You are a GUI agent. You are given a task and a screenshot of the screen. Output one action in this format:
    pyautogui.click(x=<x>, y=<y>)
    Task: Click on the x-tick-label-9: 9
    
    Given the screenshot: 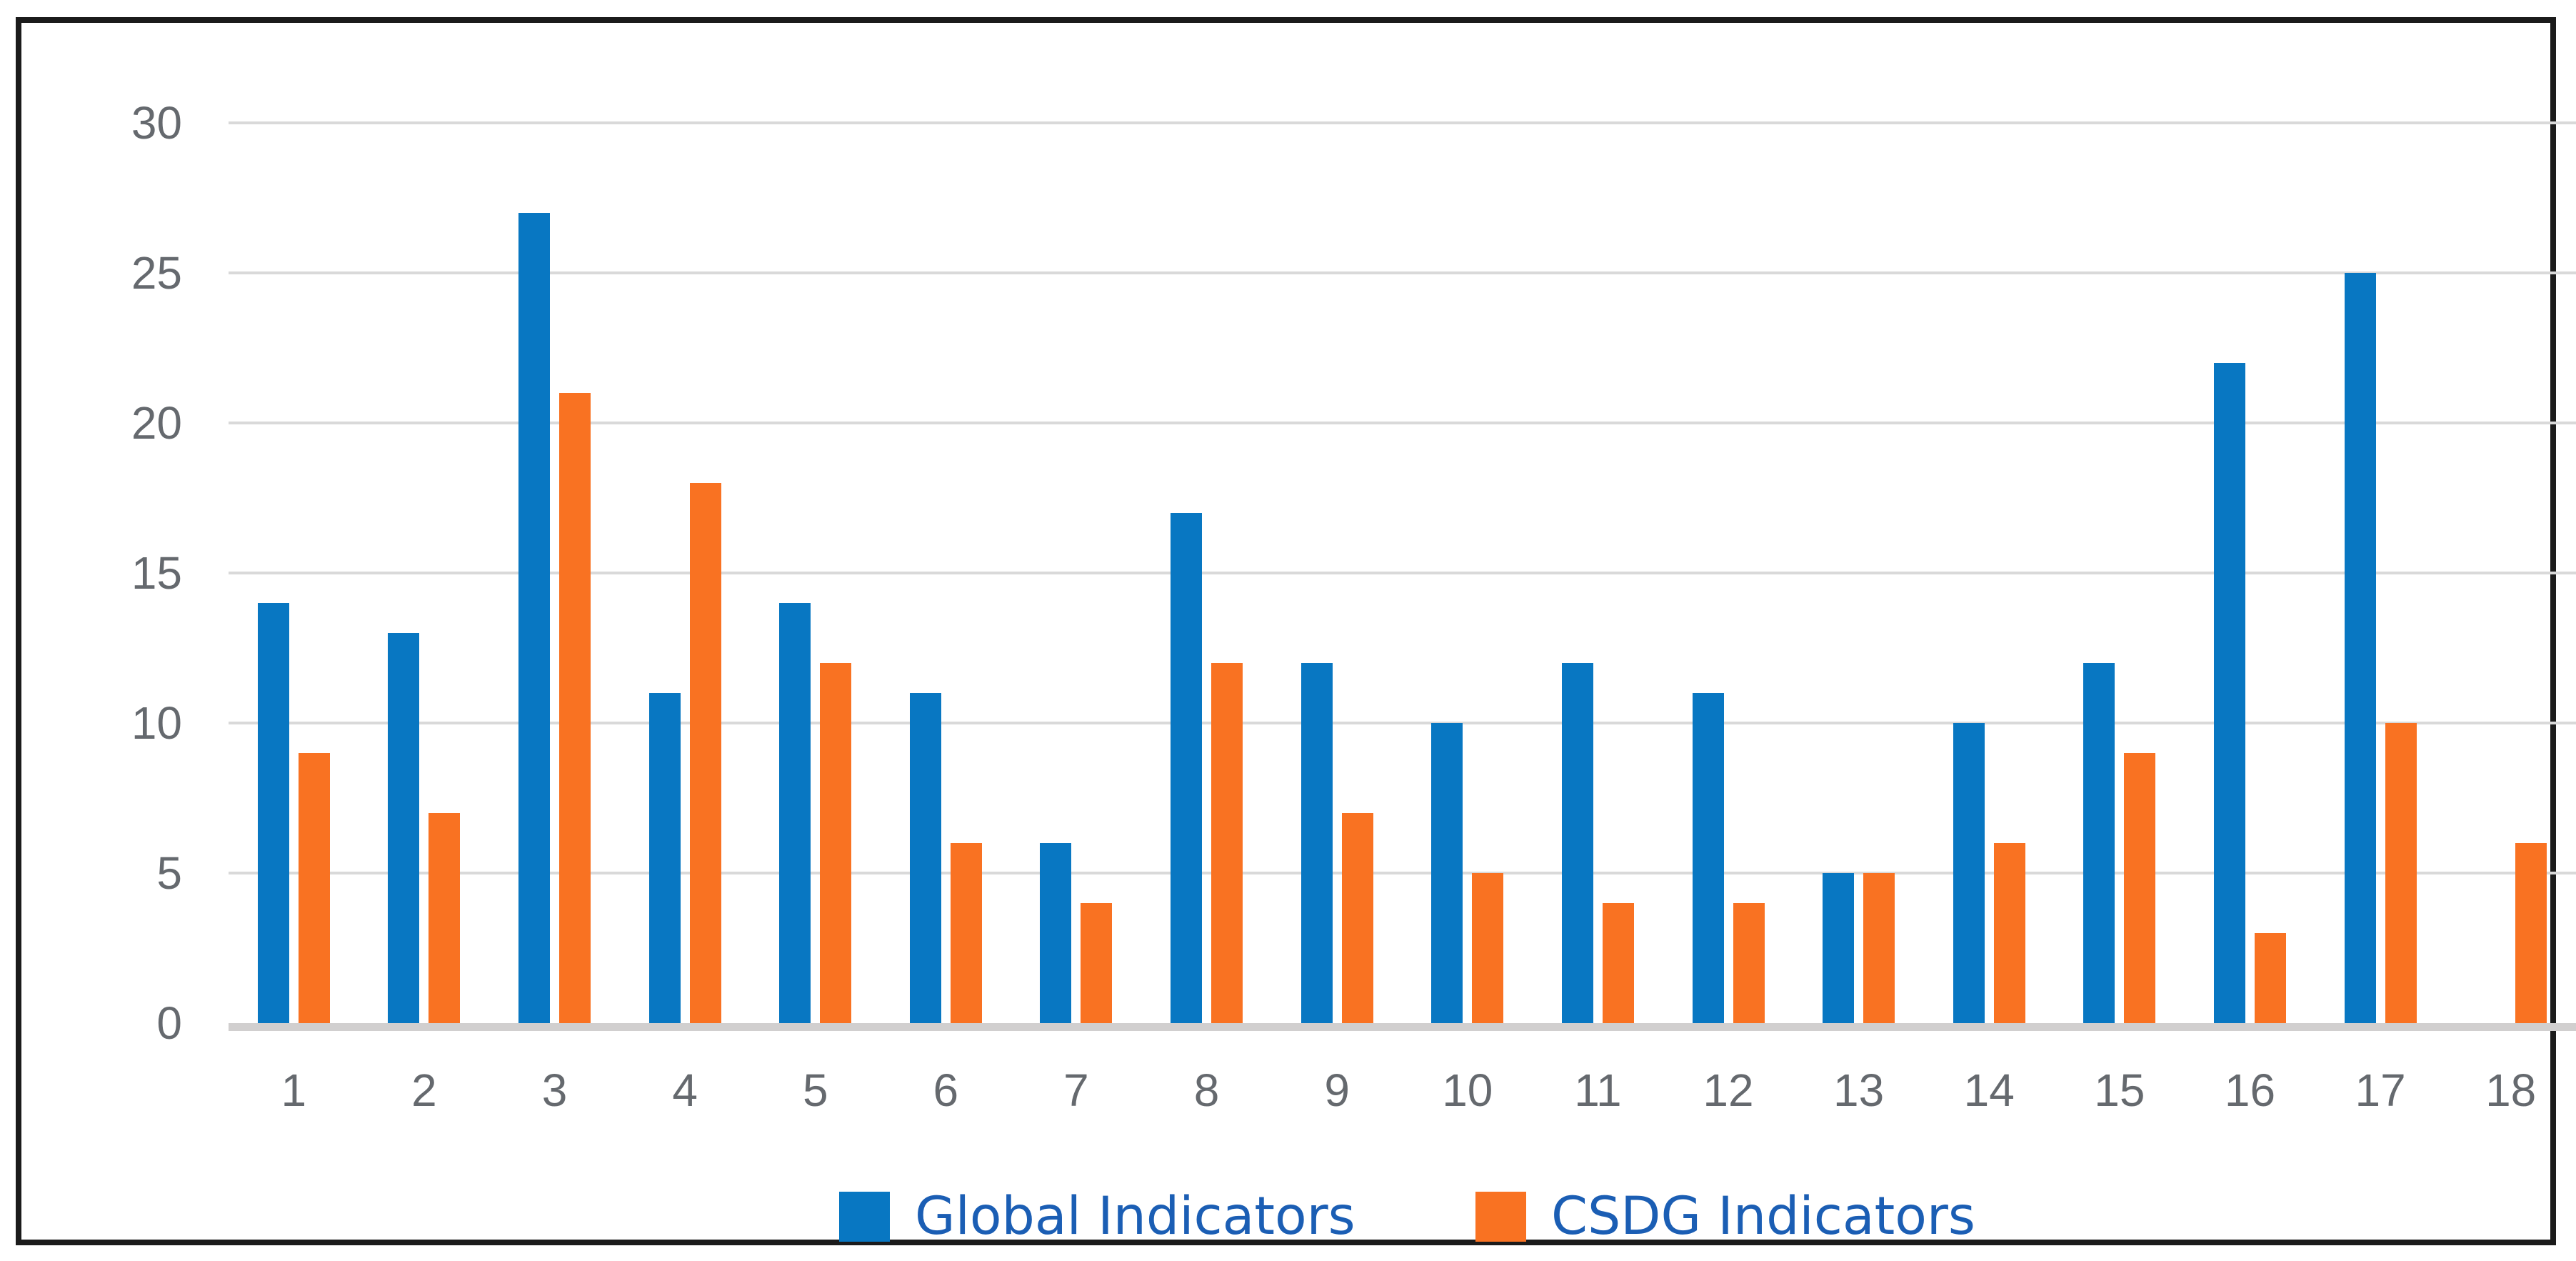 What is the action you would take?
    pyautogui.click(x=1337, y=1090)
    